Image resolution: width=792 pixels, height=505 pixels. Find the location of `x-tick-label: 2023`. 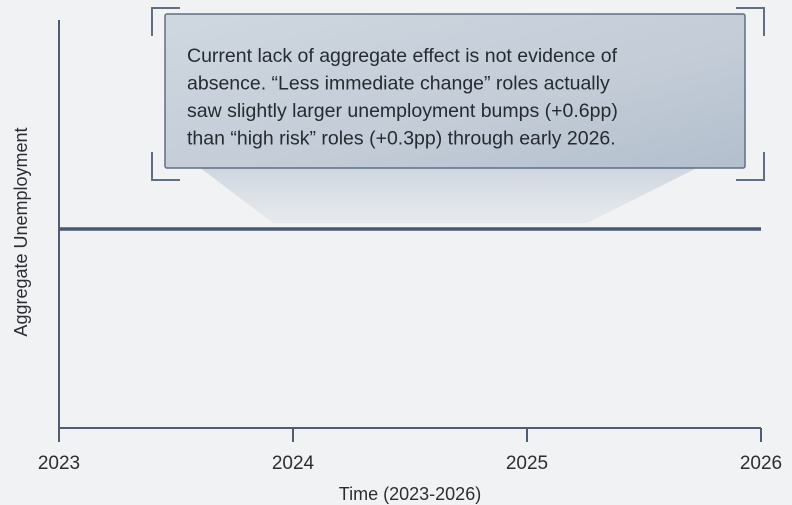

x-tick-label: 2023 is located at coordinates (59, 463).